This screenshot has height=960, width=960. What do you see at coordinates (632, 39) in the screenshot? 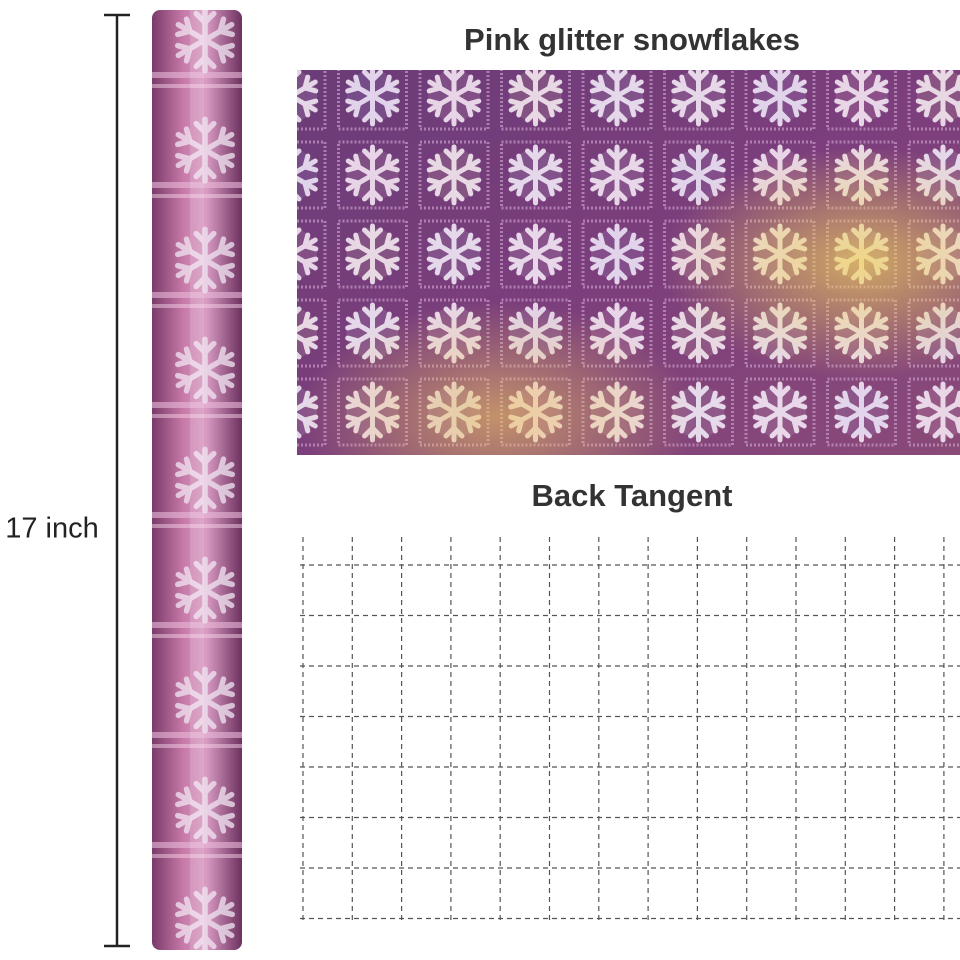
I see `front-title: Pink glitter snowflakes` at bounding box center [632, 39].